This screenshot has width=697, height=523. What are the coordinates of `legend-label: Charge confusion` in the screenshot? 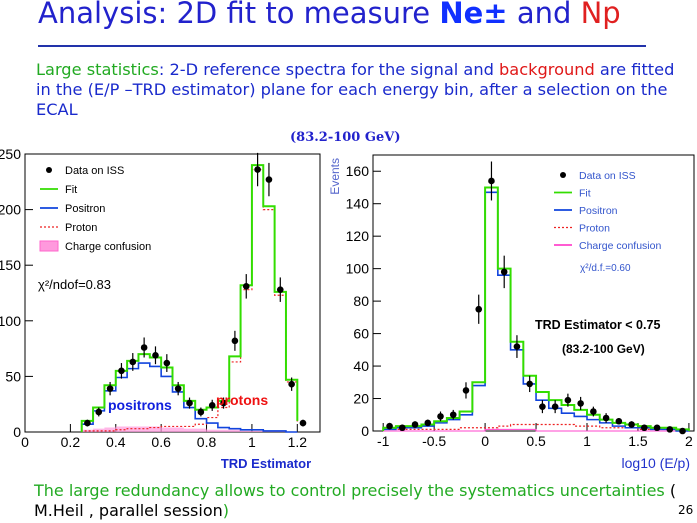 It's located at (620, 246).